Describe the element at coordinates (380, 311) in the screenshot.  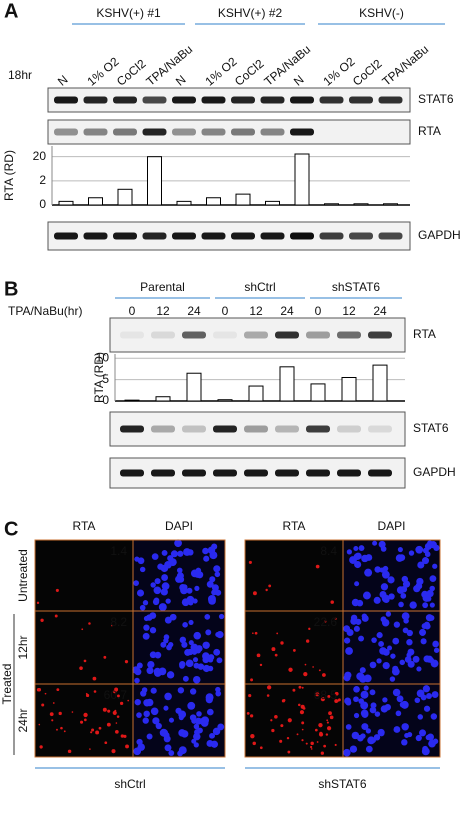
I see `lane-label: 24` at that location.